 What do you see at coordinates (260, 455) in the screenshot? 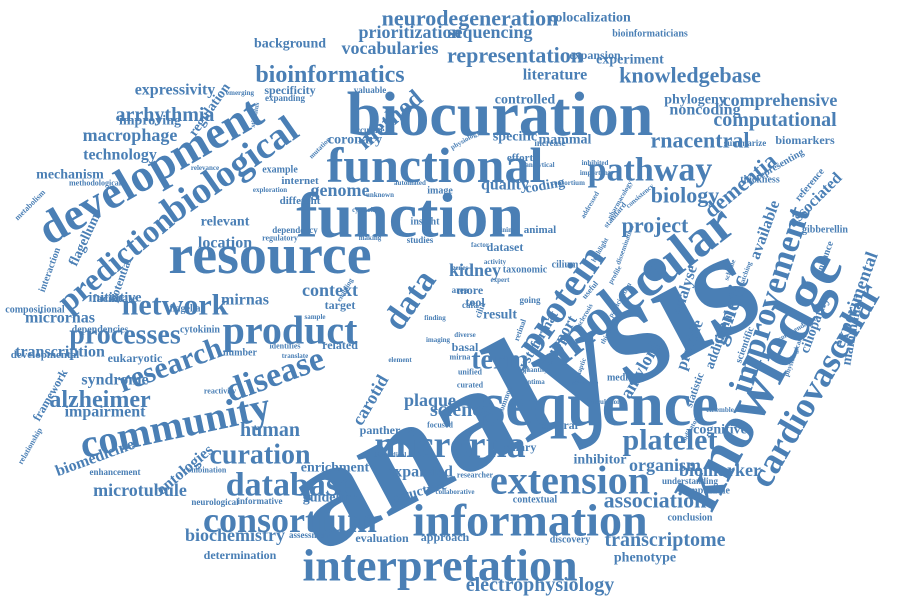
I see `word-curation: curation` at bounding box center [260, 455].